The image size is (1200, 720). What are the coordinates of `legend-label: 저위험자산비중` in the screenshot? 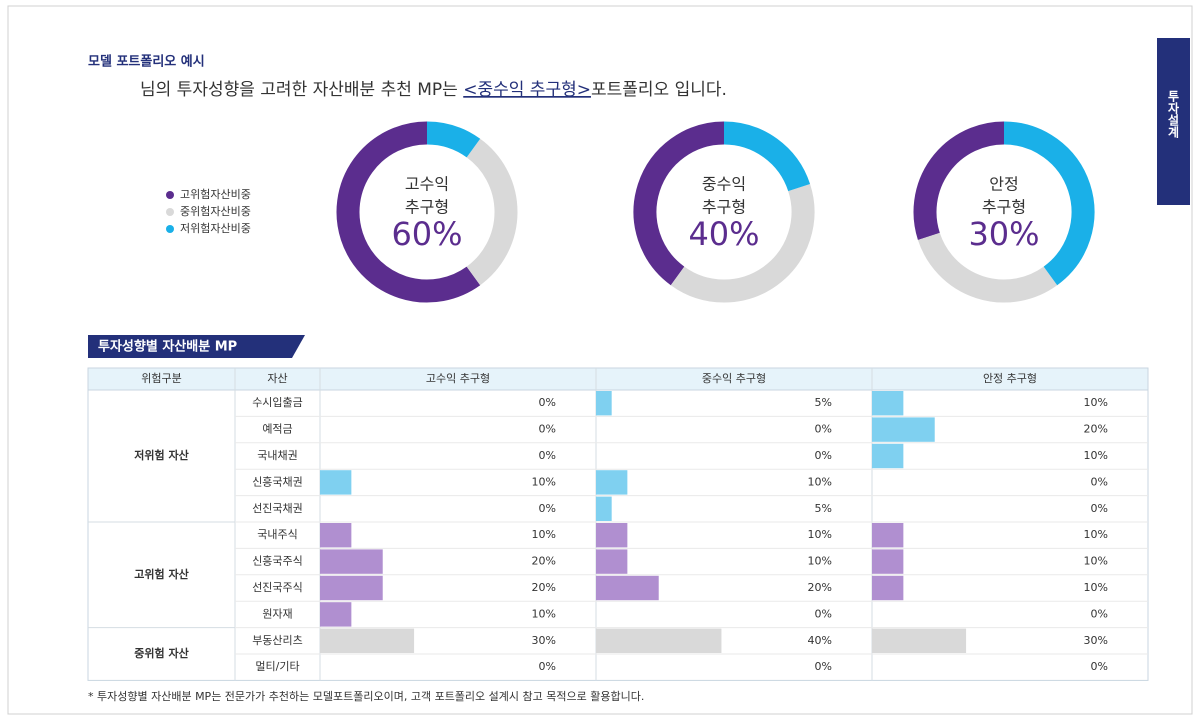 It's located at (215, 228).